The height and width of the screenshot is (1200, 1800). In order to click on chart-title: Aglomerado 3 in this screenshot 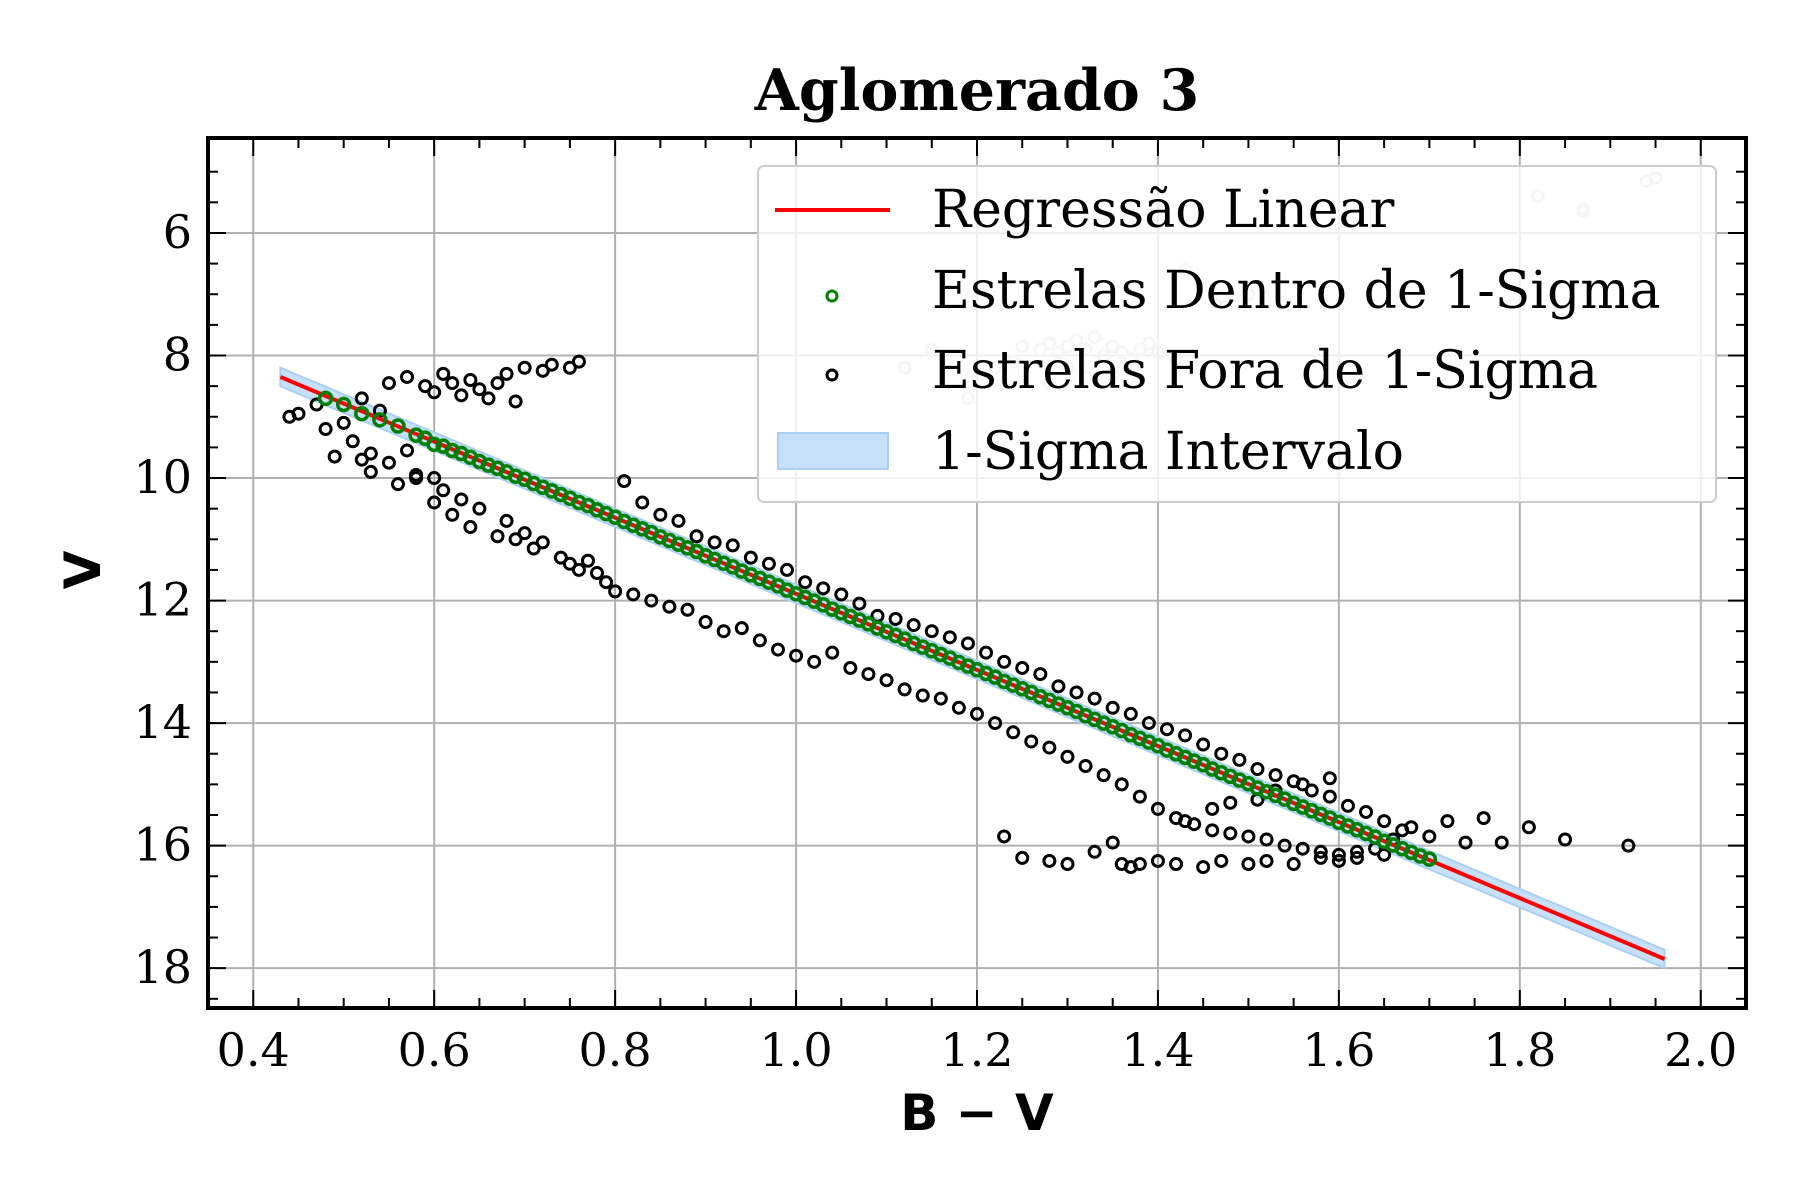, I will do `click(977, 90)`.